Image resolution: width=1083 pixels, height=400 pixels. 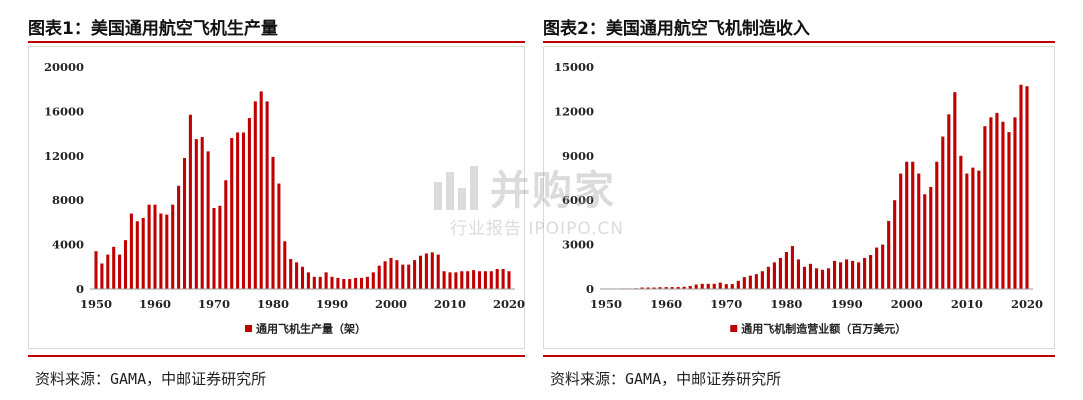 What do you see at coordinates (320, 282) in the screenshot?
I see `bar-1988` at bounding box center [320, 282].